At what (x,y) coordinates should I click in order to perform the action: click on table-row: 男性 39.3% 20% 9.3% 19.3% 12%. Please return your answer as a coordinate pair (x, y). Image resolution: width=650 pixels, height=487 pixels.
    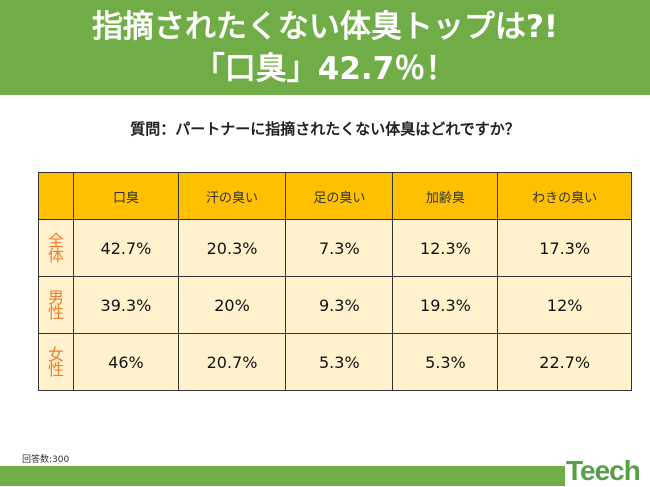
    Looking at the image, I should click on (335, 305).